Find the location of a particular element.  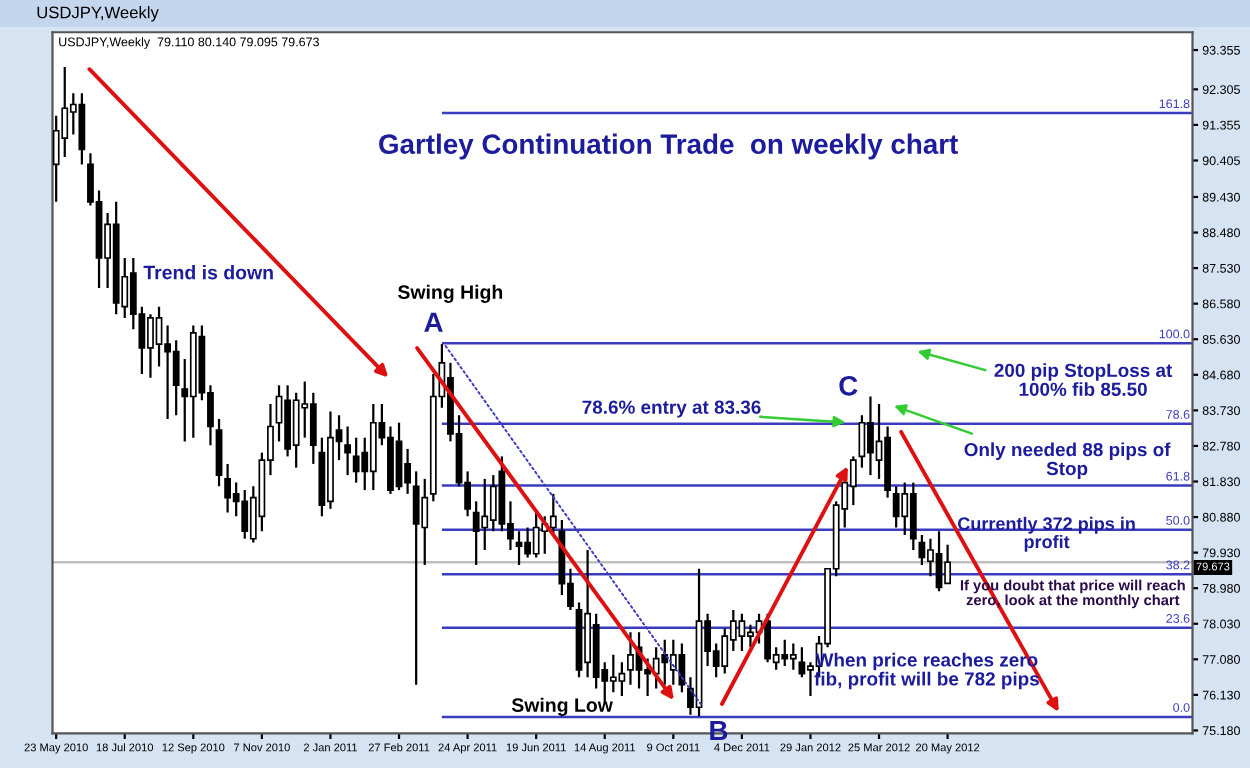

annotation: C is located at coordinates (848, 385).